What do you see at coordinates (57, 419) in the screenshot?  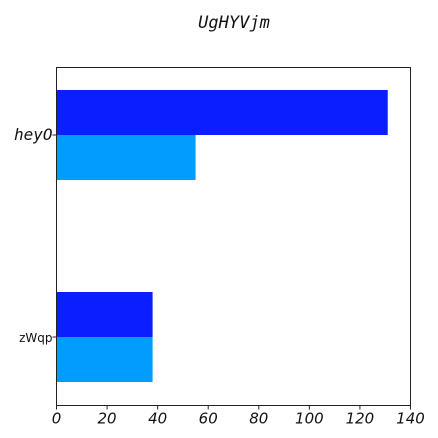 I see `x-tick-label: 0` at bounding box center [57, 419].